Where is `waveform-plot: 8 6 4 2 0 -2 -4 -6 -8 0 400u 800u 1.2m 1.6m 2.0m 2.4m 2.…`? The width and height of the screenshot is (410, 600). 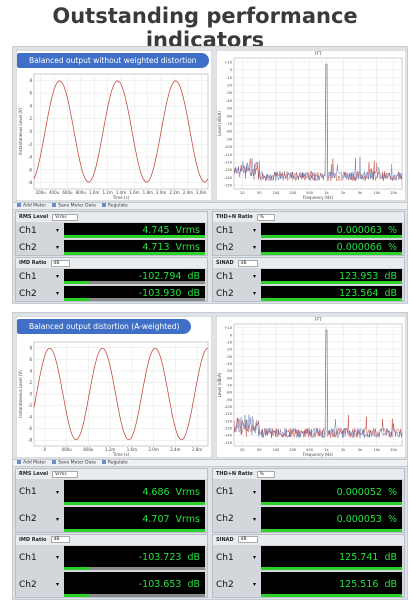
waveform-plot: 8 6 4 2 0 -2 -4 -6 -8 0 400u 800u 1.2m 1.6m 2.0m 2.4m 2.… is located at coordinates (114, 387).